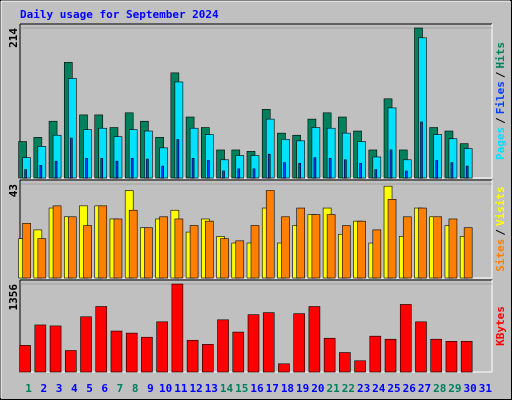 This screenshot has height=400, width=512. I want to click on x-tick-label: 11, so click(181, 388).